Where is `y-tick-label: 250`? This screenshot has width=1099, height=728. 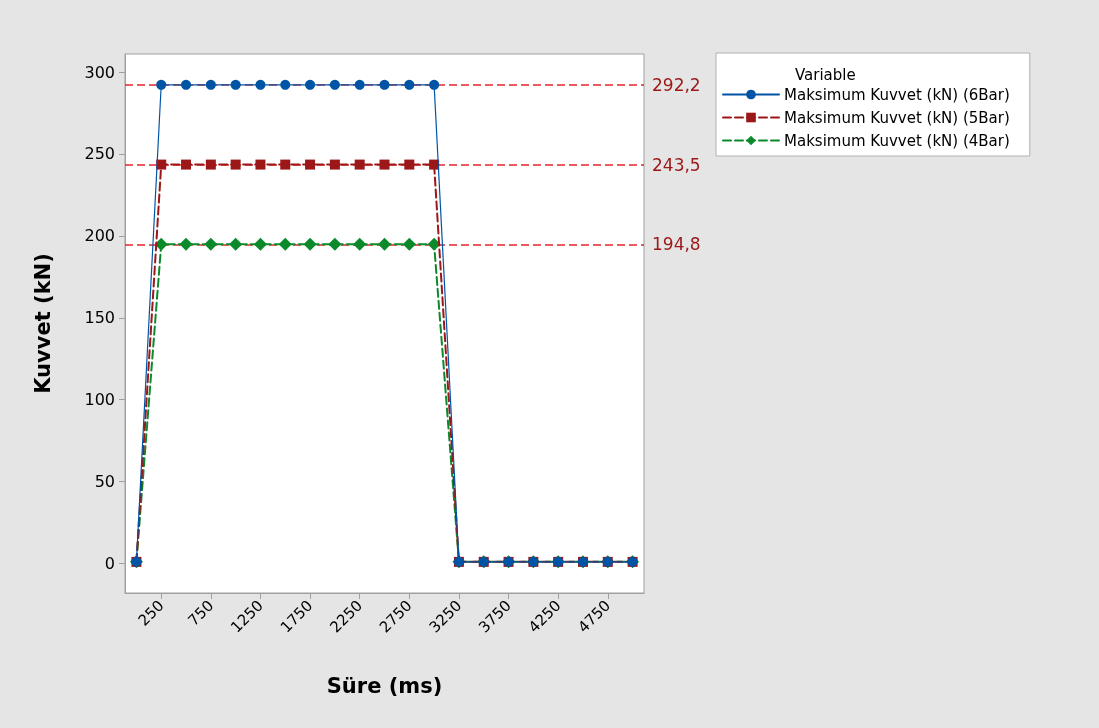 y-tick-label: 250 is located at coordinates (99, 154).